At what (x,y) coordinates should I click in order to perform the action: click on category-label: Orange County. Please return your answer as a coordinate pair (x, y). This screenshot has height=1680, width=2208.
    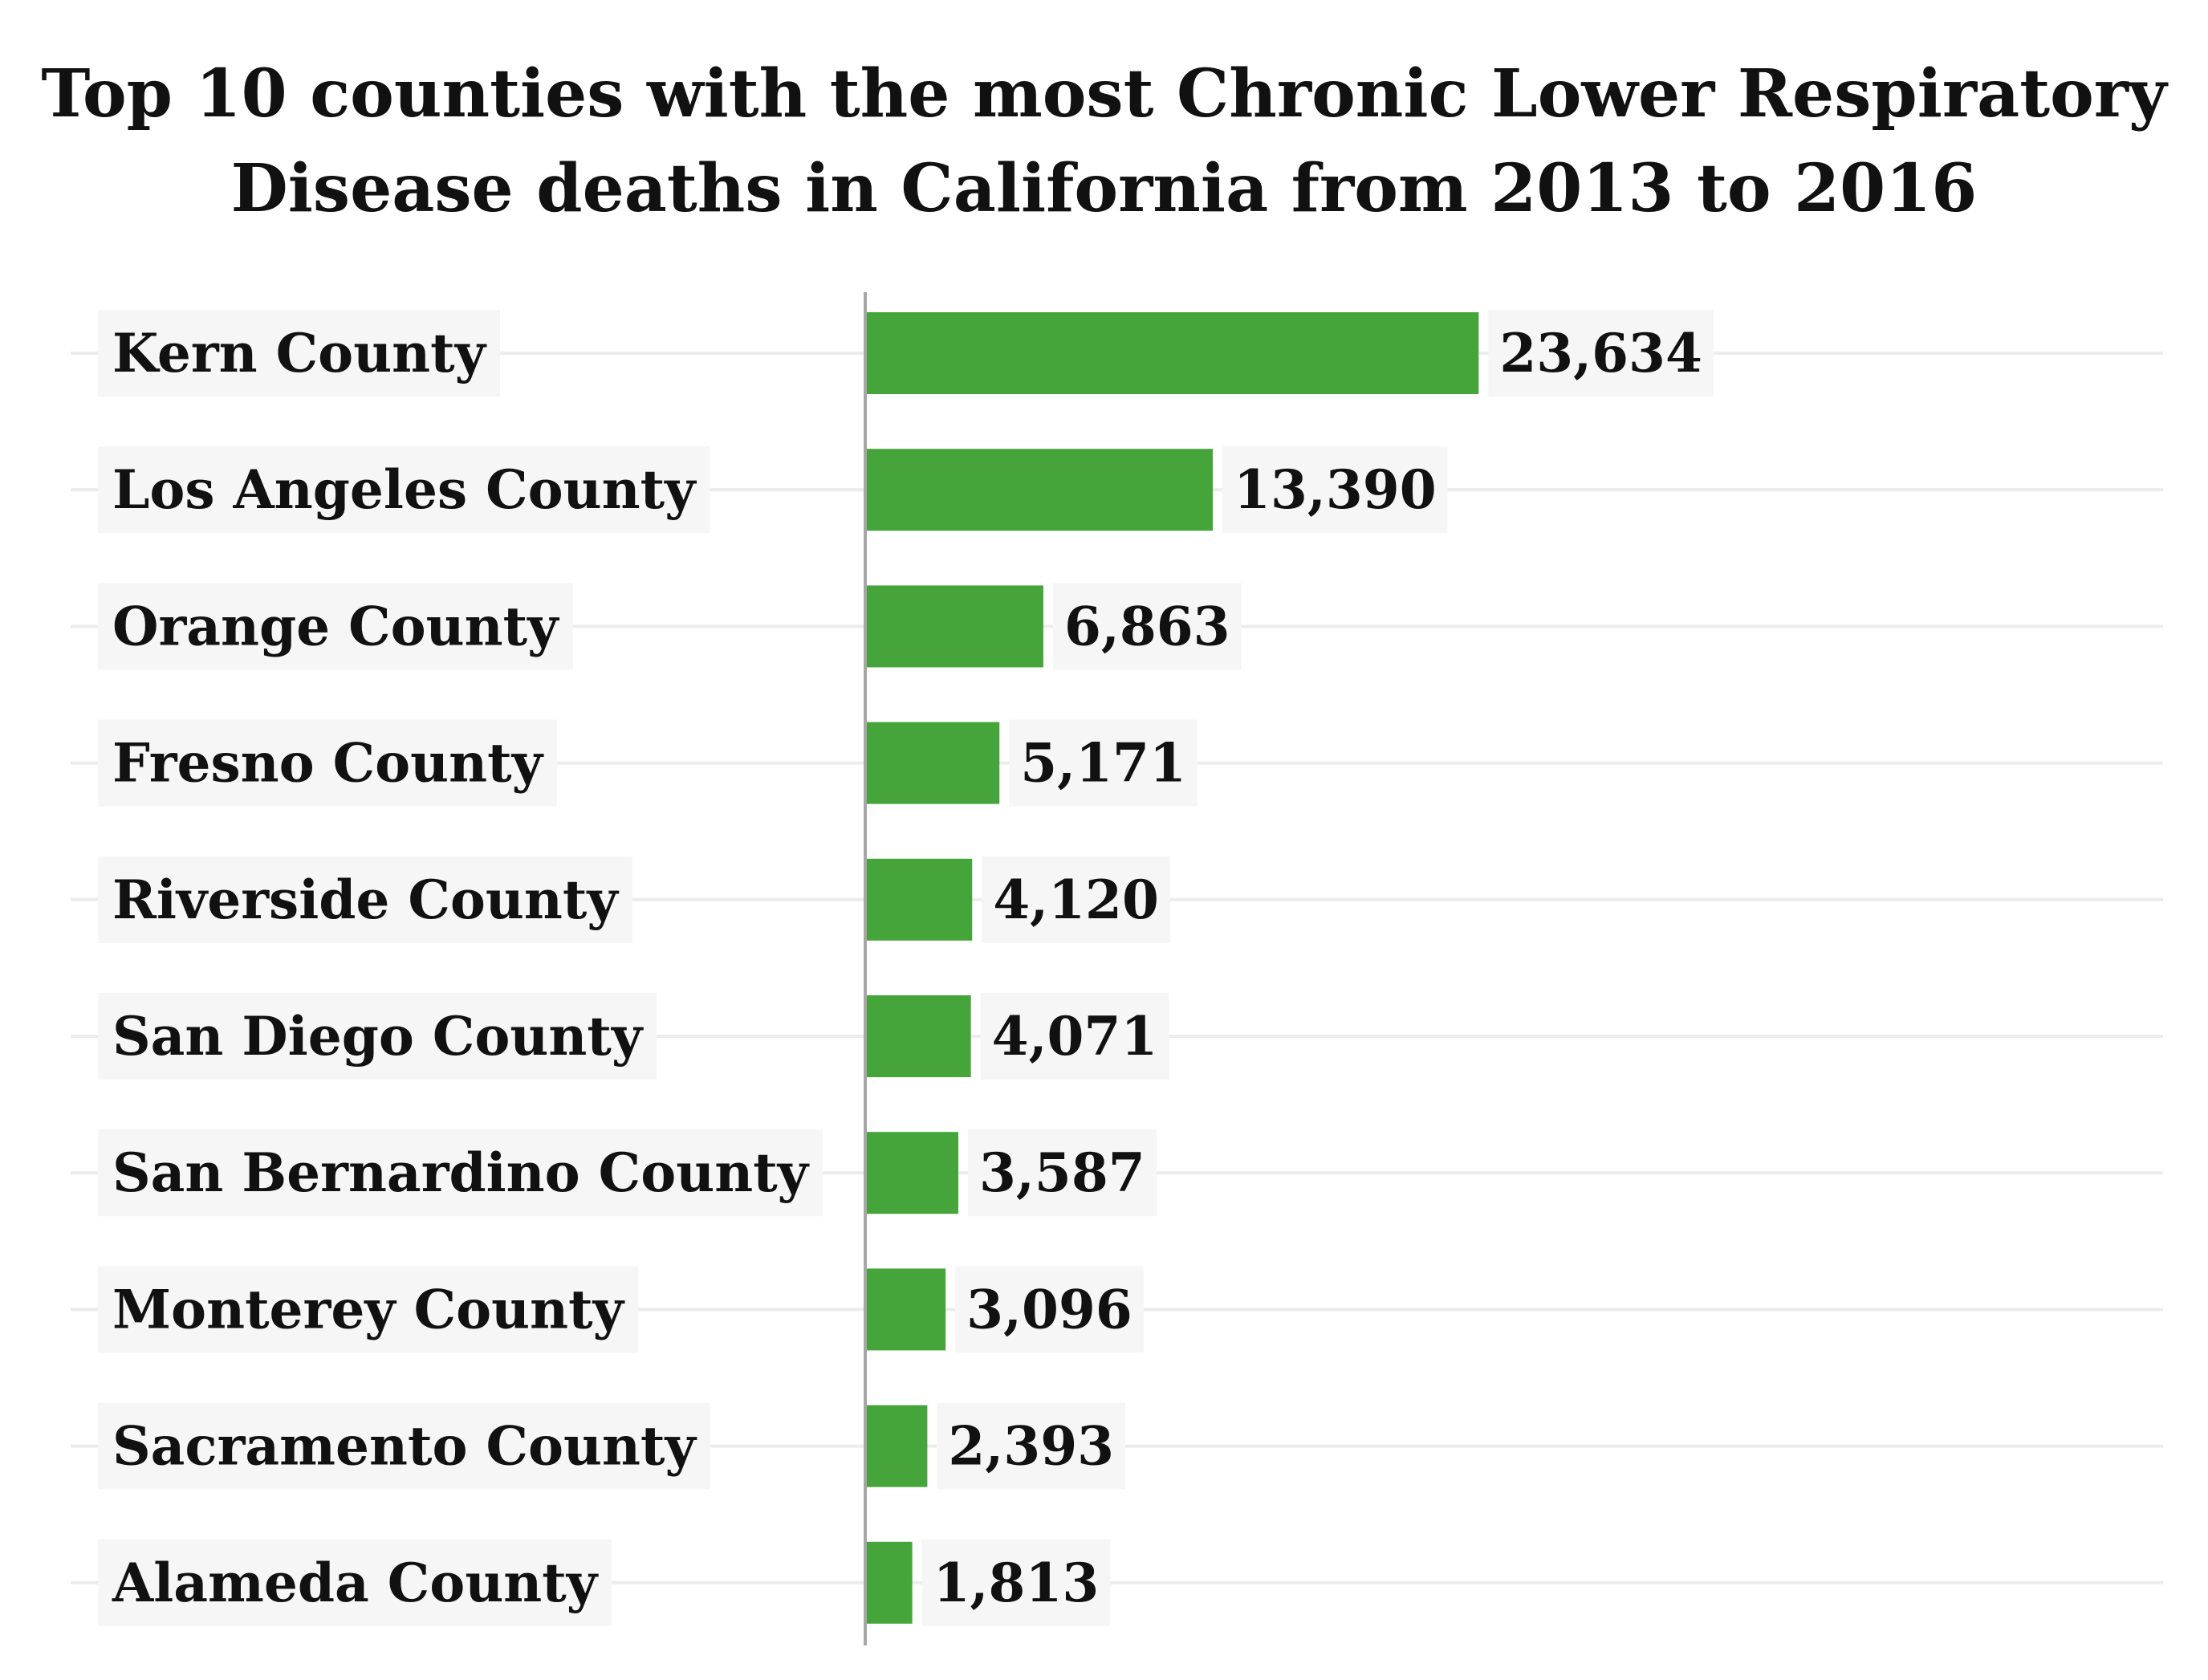
    Looking at the image, I should click on (335, 626).